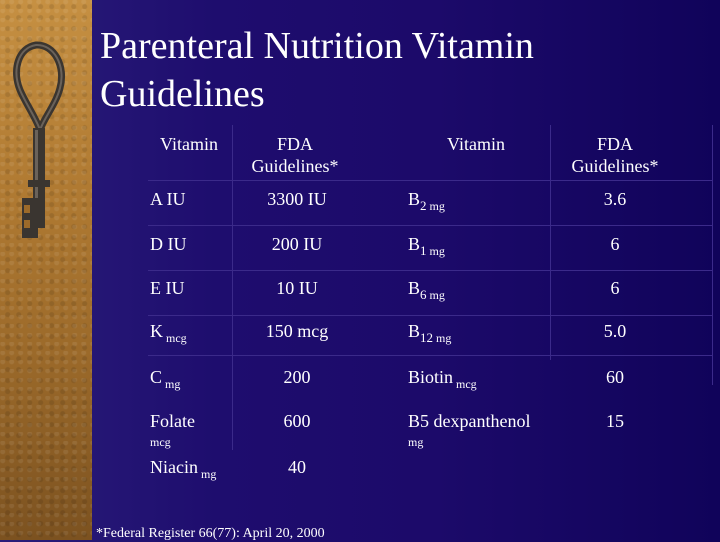  I want to click on vitamin-name: Biotin, so click(431, 377).